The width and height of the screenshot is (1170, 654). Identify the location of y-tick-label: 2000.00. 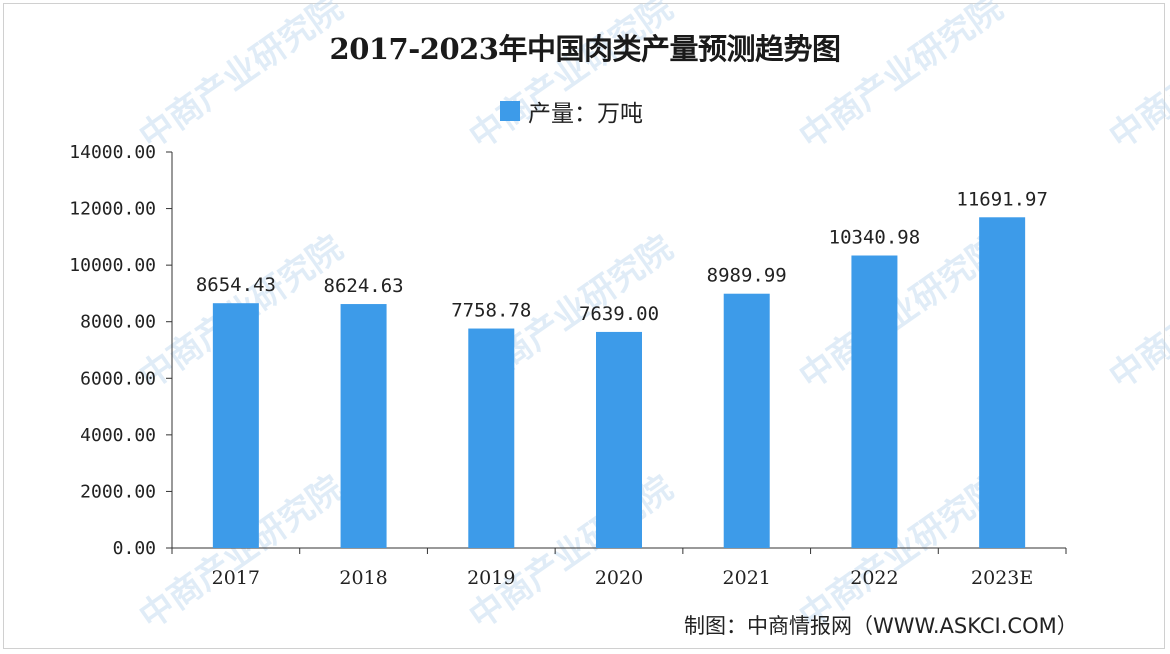
(118, 491).